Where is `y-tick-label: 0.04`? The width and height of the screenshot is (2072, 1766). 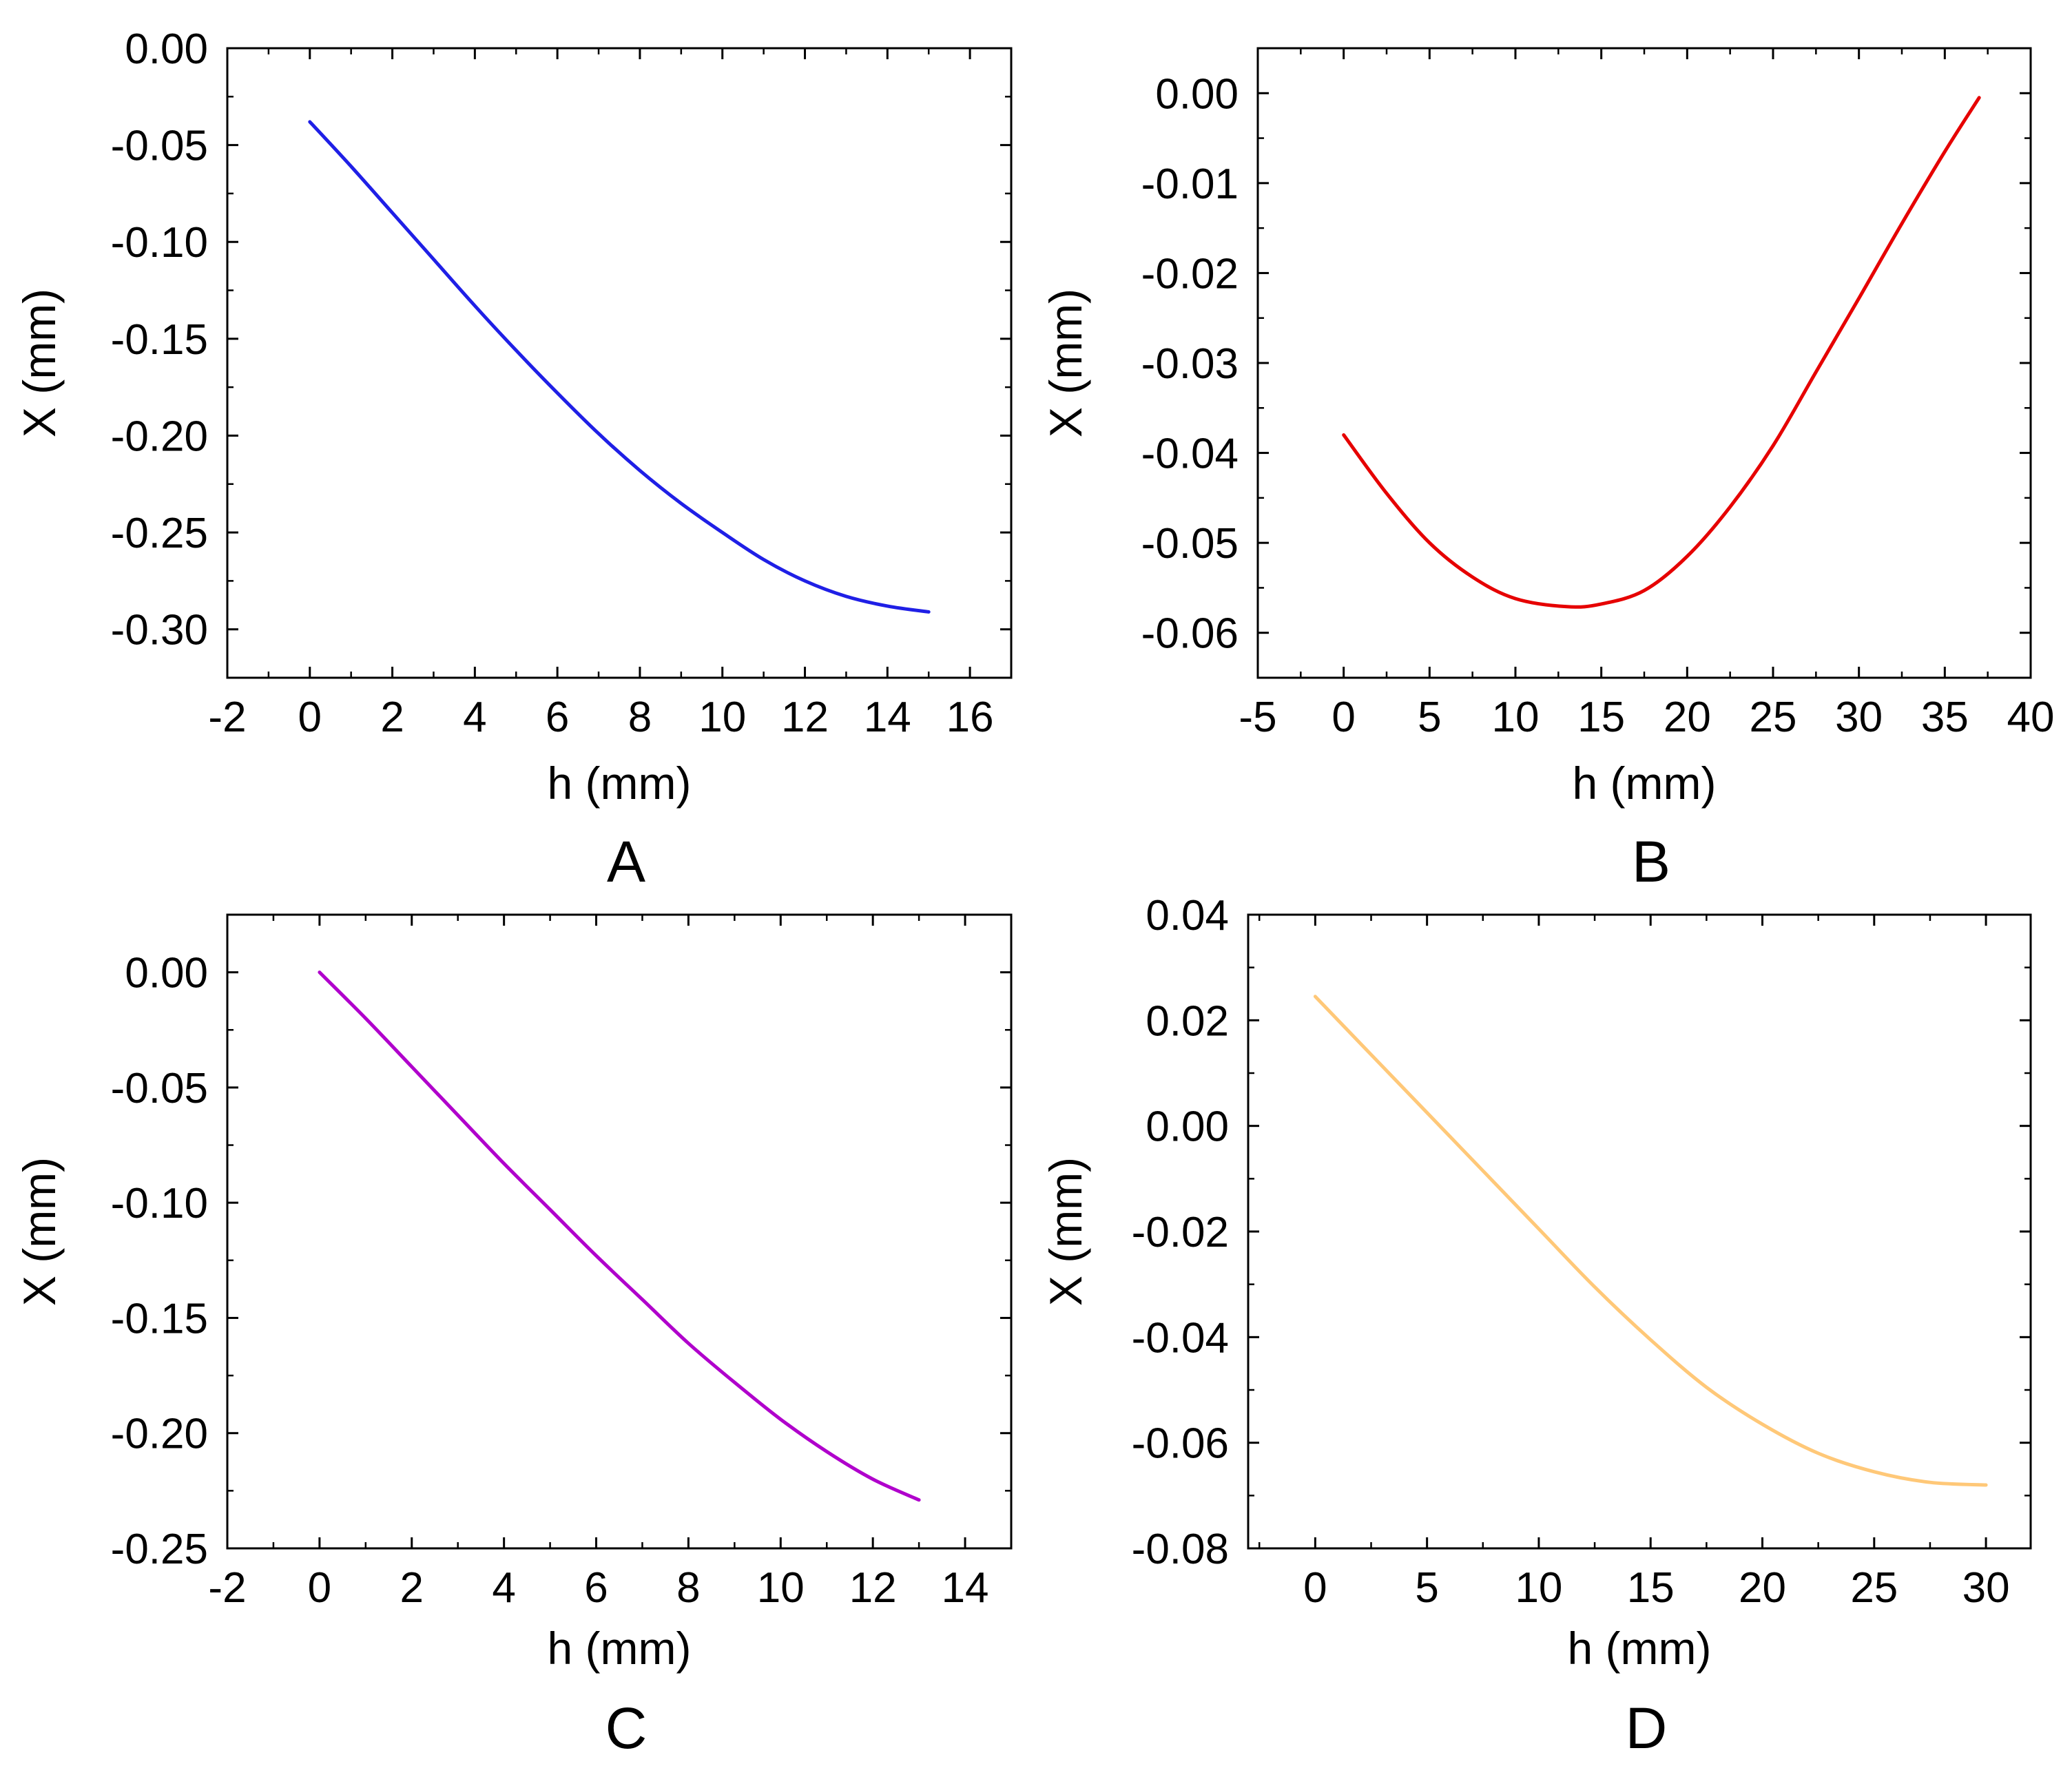
y-tick-label: 0.04 is located at coordinates (1187, 915).